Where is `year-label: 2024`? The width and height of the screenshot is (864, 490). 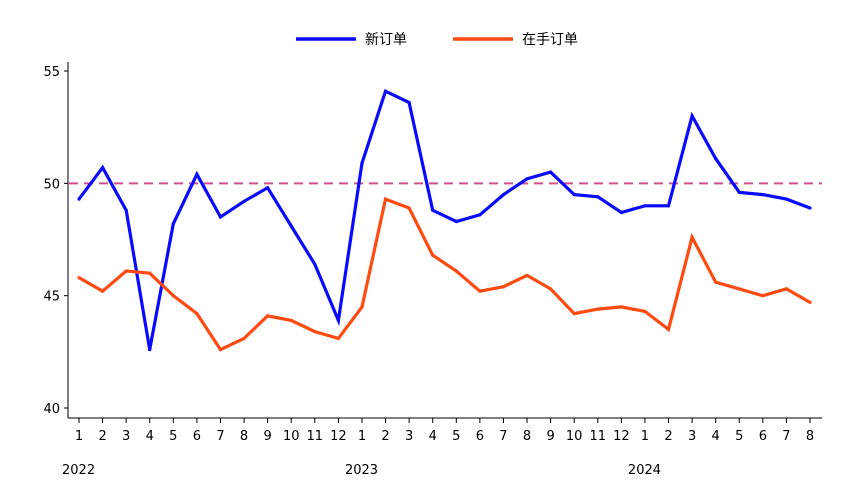 year-label: 2024 is located at coordinates (644, 470).